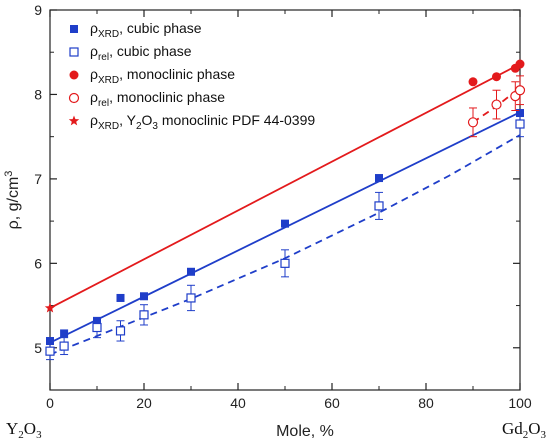  Describe the element at coordinates (332, 403) in the screenshot. I see `x-tick-label: 60` at that location.